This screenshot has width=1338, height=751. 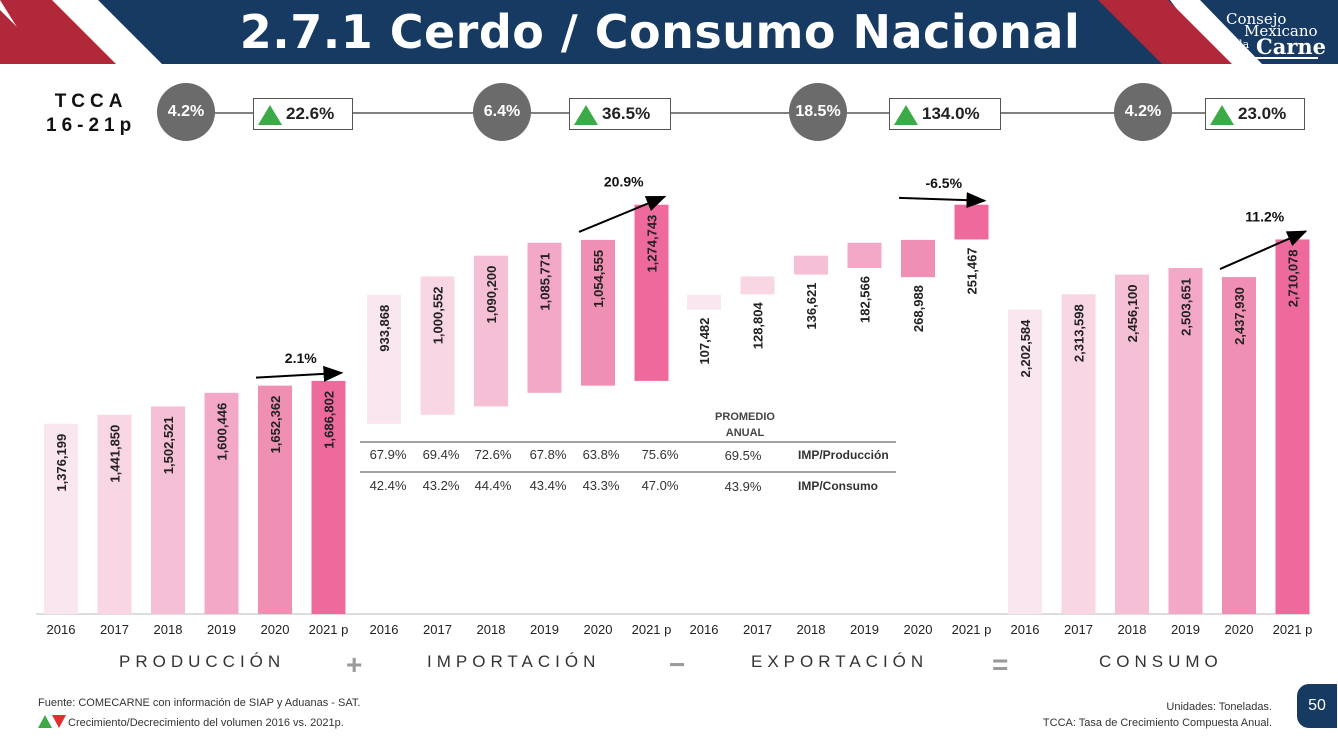 What do you see at coordinates (1256, 19) in the screenshot?
I see `logo-line-1: Consejo` at bounding box center [1256, 19].